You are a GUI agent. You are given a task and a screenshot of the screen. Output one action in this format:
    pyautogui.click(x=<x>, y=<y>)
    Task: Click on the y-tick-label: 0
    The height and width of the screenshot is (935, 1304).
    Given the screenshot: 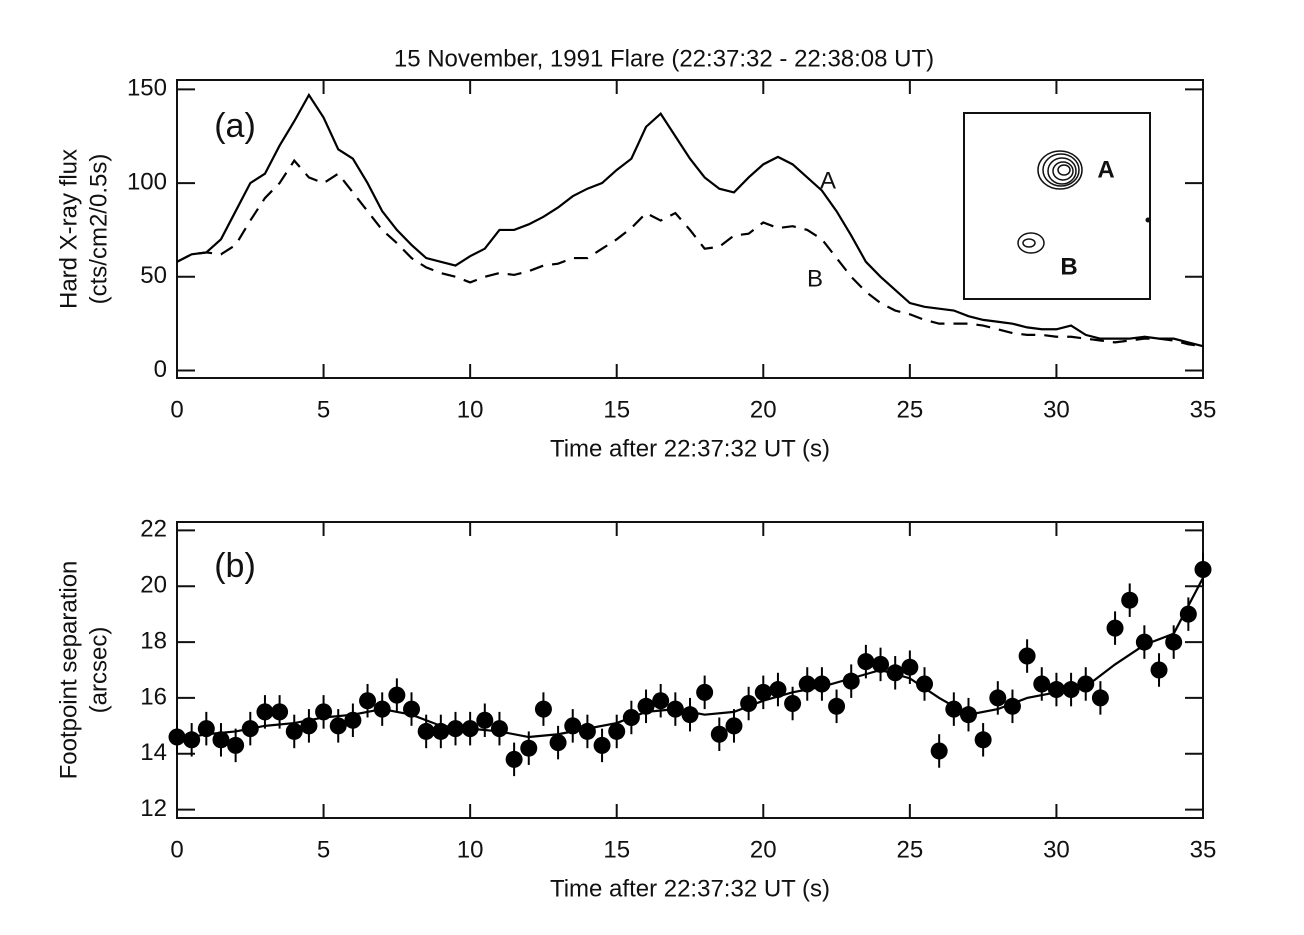 What is the action you would take?
    pyautogui.click(x=160, y=369)
    